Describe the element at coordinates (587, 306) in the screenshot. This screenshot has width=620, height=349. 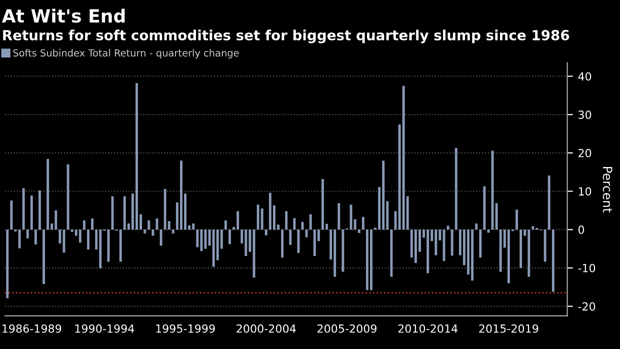
I see `y-tick-label: -20` at that location.